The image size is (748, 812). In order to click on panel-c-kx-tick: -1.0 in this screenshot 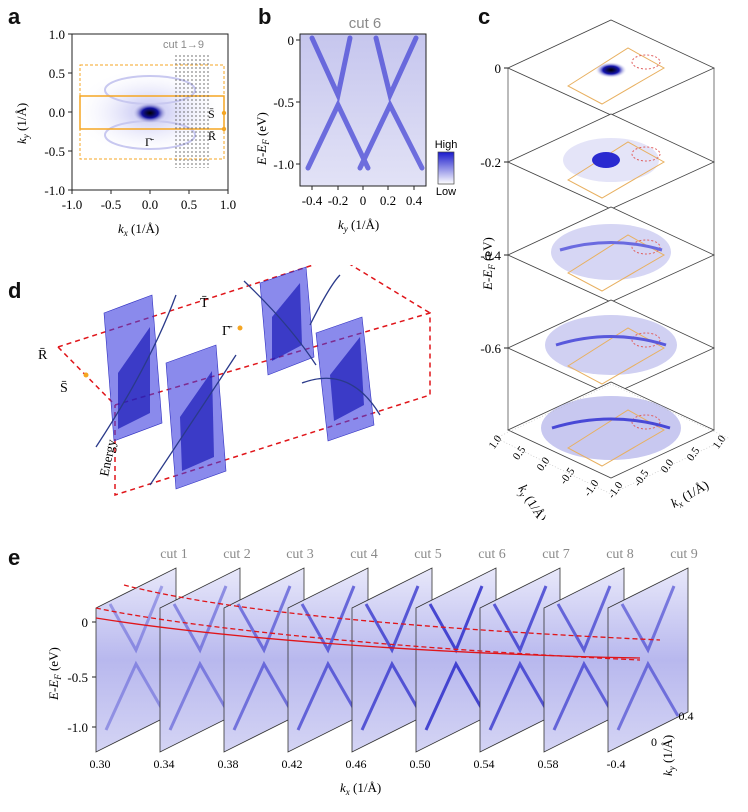, I will do `click(616, 490)`.